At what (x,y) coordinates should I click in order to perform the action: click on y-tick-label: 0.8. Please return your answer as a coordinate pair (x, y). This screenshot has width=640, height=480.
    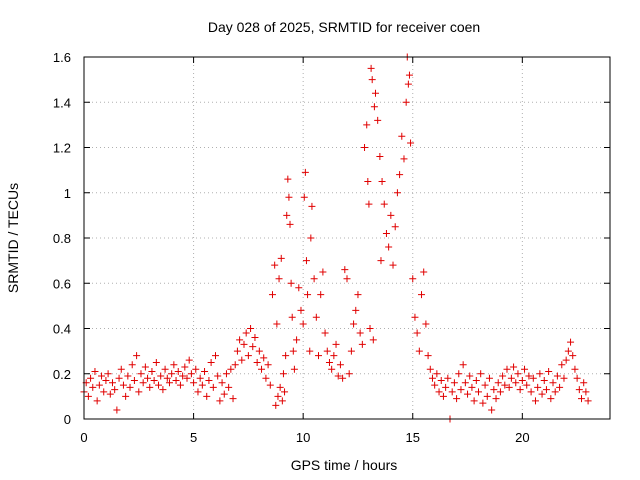
    Looking at the image, I should click on (62, 238).